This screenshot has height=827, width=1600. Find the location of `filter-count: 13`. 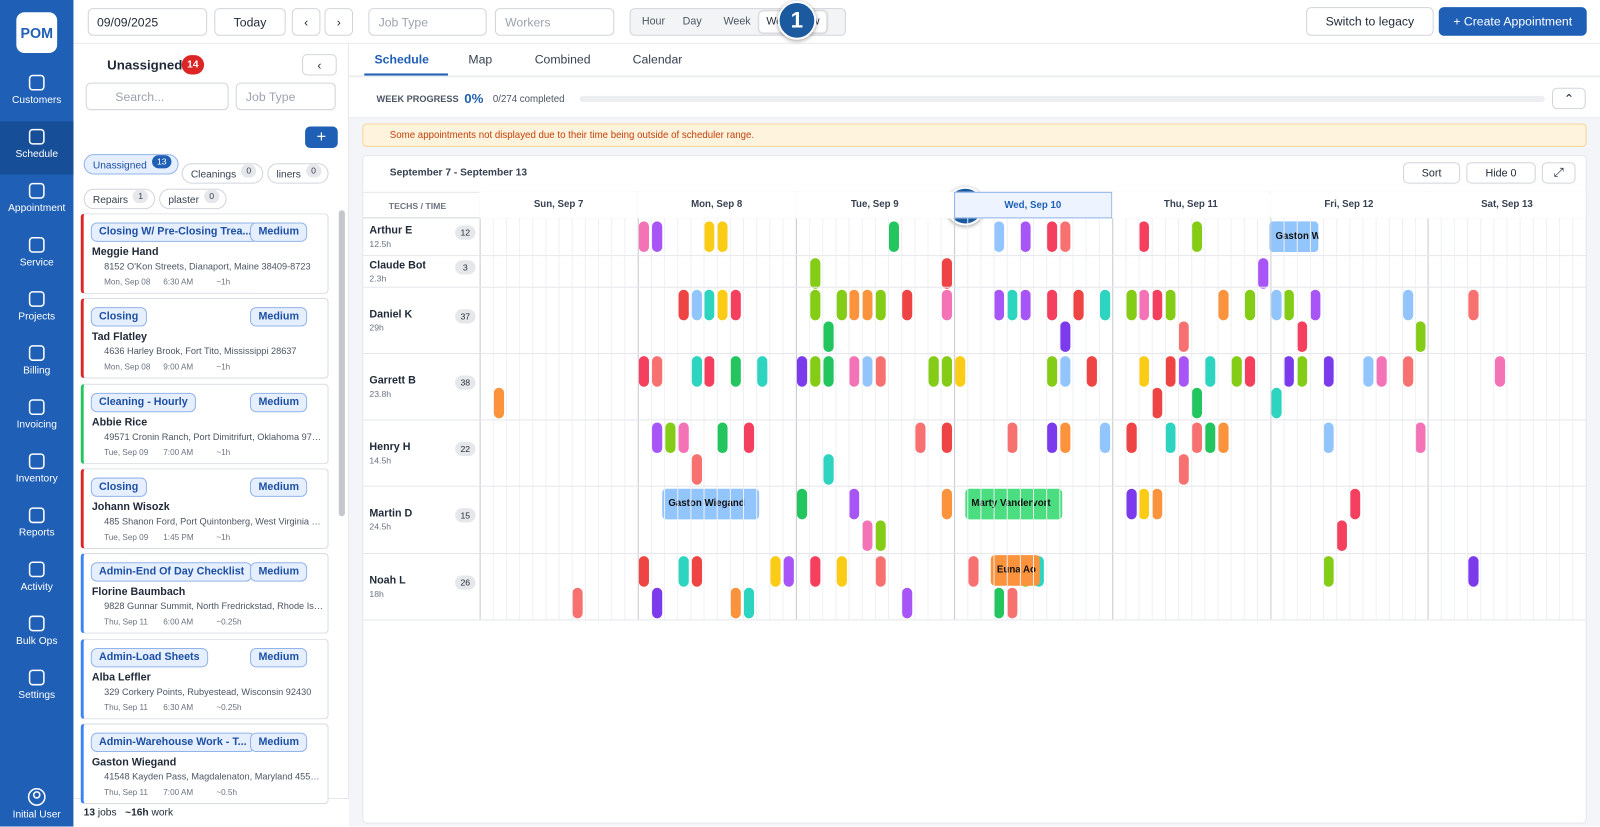

filter-count: 13 is located at coordinates (161, 162).